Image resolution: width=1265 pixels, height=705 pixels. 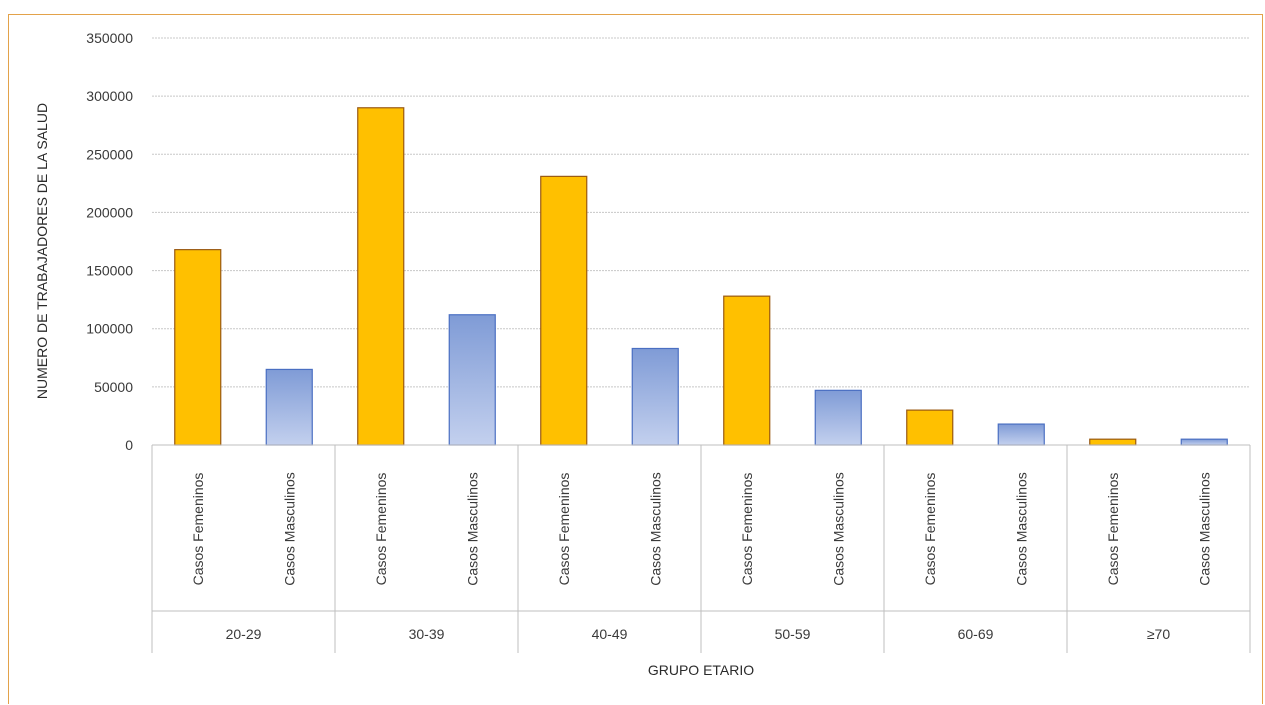 I want to click on y-tick-label: 200000, so click(x=109, y=212).